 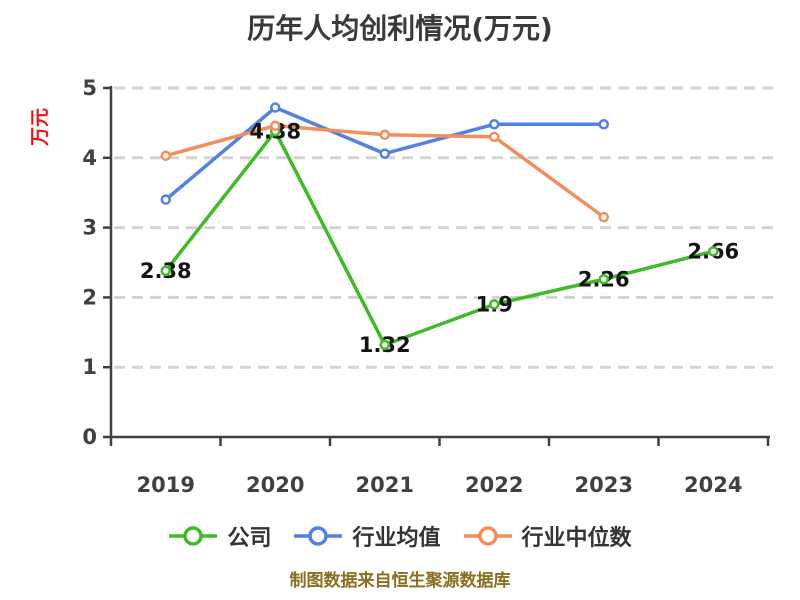 I want to click on legend-label: 公司, so click(x=249, y=538).